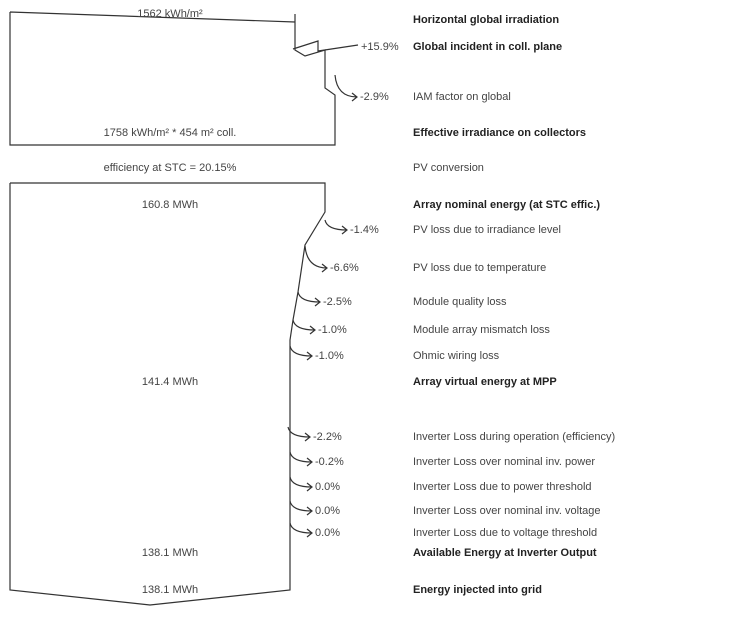  What do you see at coordinates (499, 133) in the screenshot?
I see `row-label: Effective irradiance on collectors` at bounding box center [499, 133].